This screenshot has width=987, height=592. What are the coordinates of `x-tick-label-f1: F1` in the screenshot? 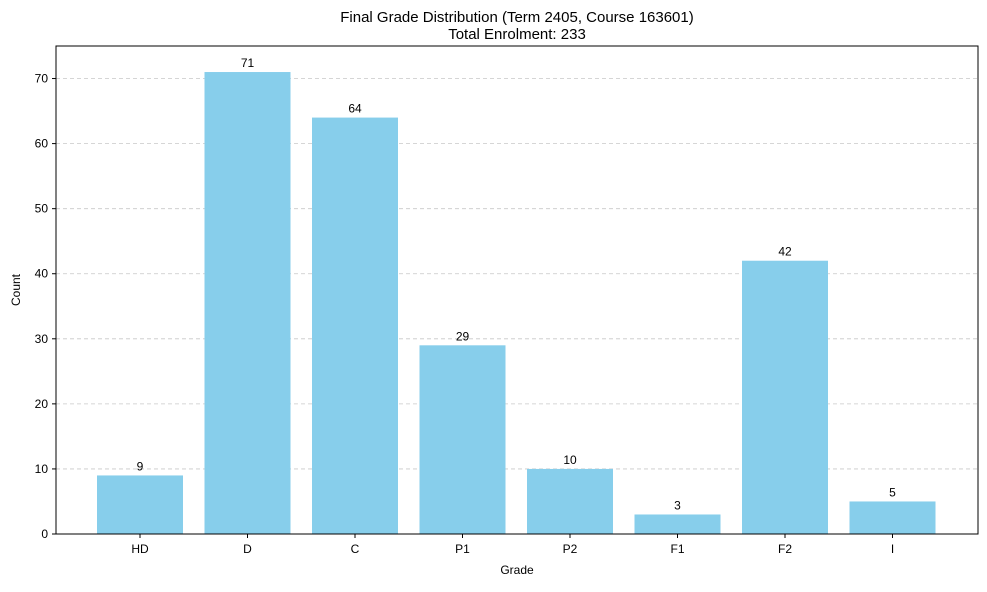 It's located at (677, 549).